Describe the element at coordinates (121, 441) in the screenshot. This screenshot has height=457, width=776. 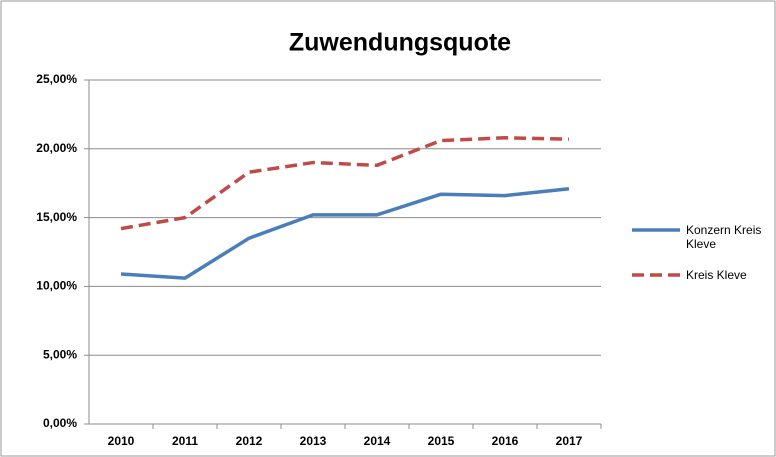
I see `x-tick-label: 2010` at that location.